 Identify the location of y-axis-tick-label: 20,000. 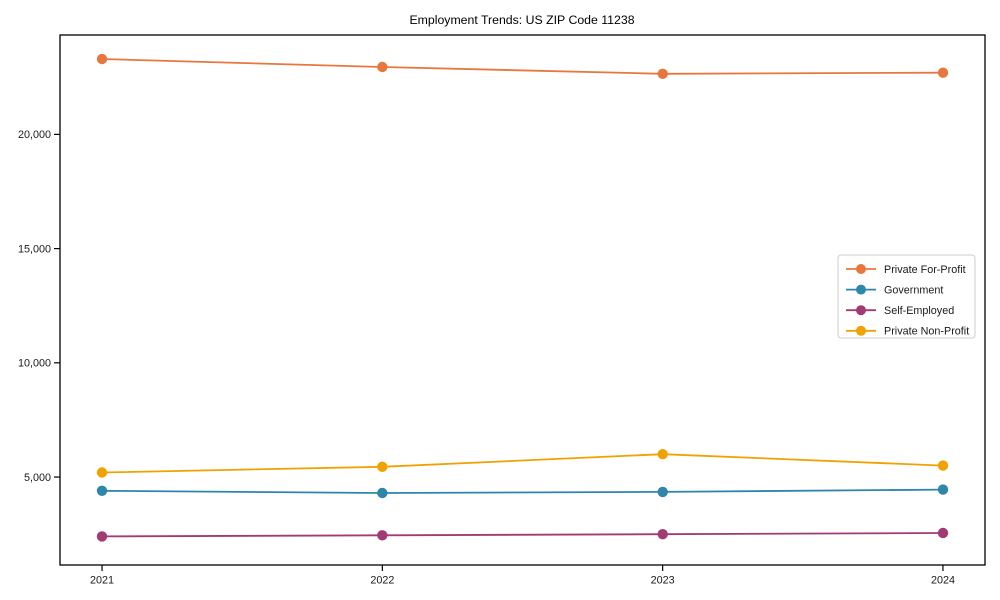
(34, 135).